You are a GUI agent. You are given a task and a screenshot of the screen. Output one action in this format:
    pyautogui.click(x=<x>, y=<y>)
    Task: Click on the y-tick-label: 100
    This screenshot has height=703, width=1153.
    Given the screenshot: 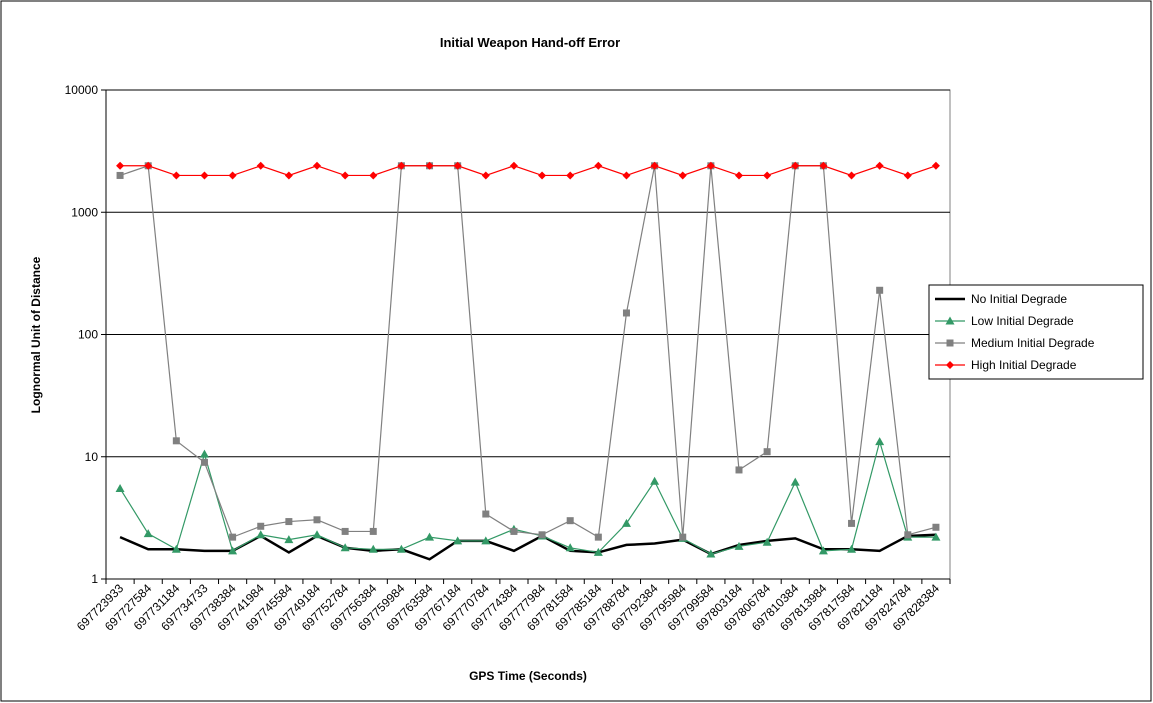 What is the action you would take?
    pyautogui.click(x=88, y=335)
    